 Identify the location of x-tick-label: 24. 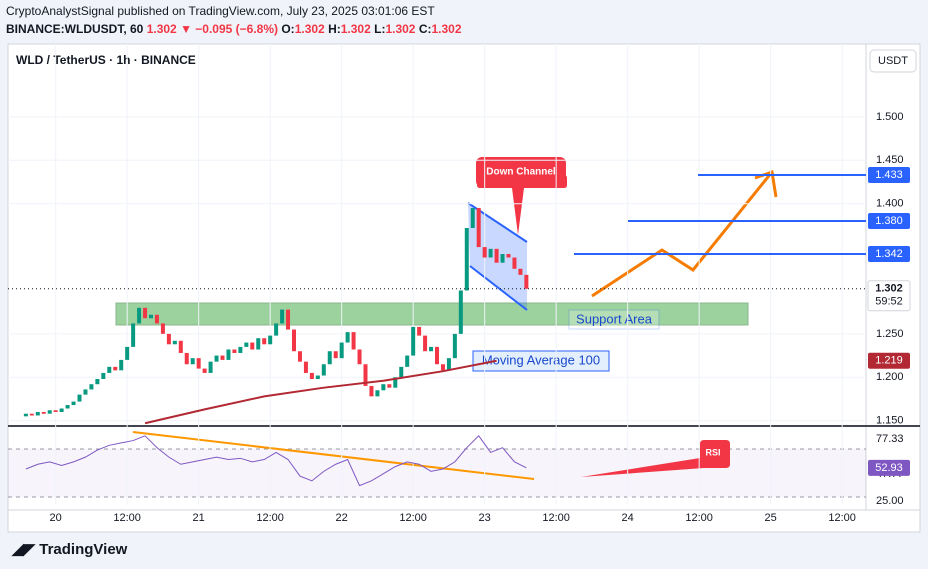
(628, 518).